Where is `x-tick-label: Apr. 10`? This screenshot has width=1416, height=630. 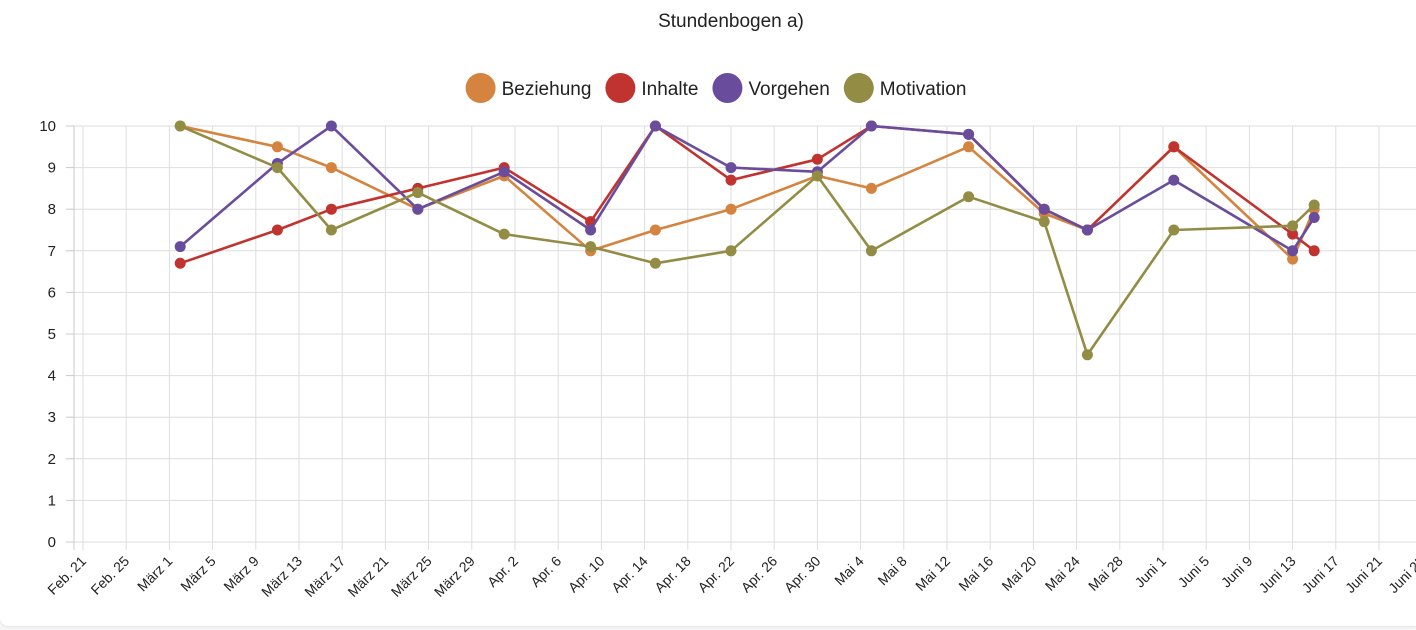
x-tick-label: Apr. 10 is located at coordinates (586, 574).